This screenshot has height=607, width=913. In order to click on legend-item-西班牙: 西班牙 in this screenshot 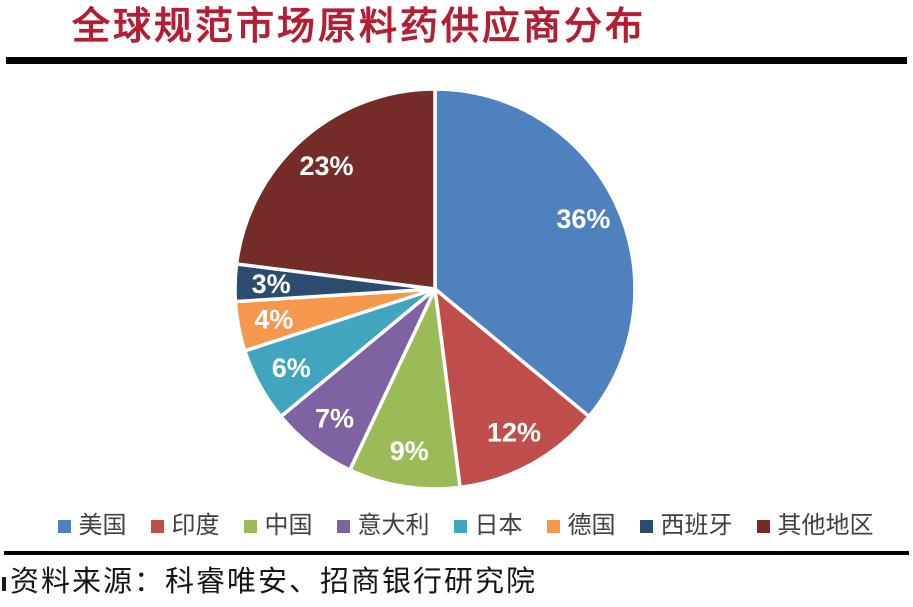, I will do `click(686, 525)`.